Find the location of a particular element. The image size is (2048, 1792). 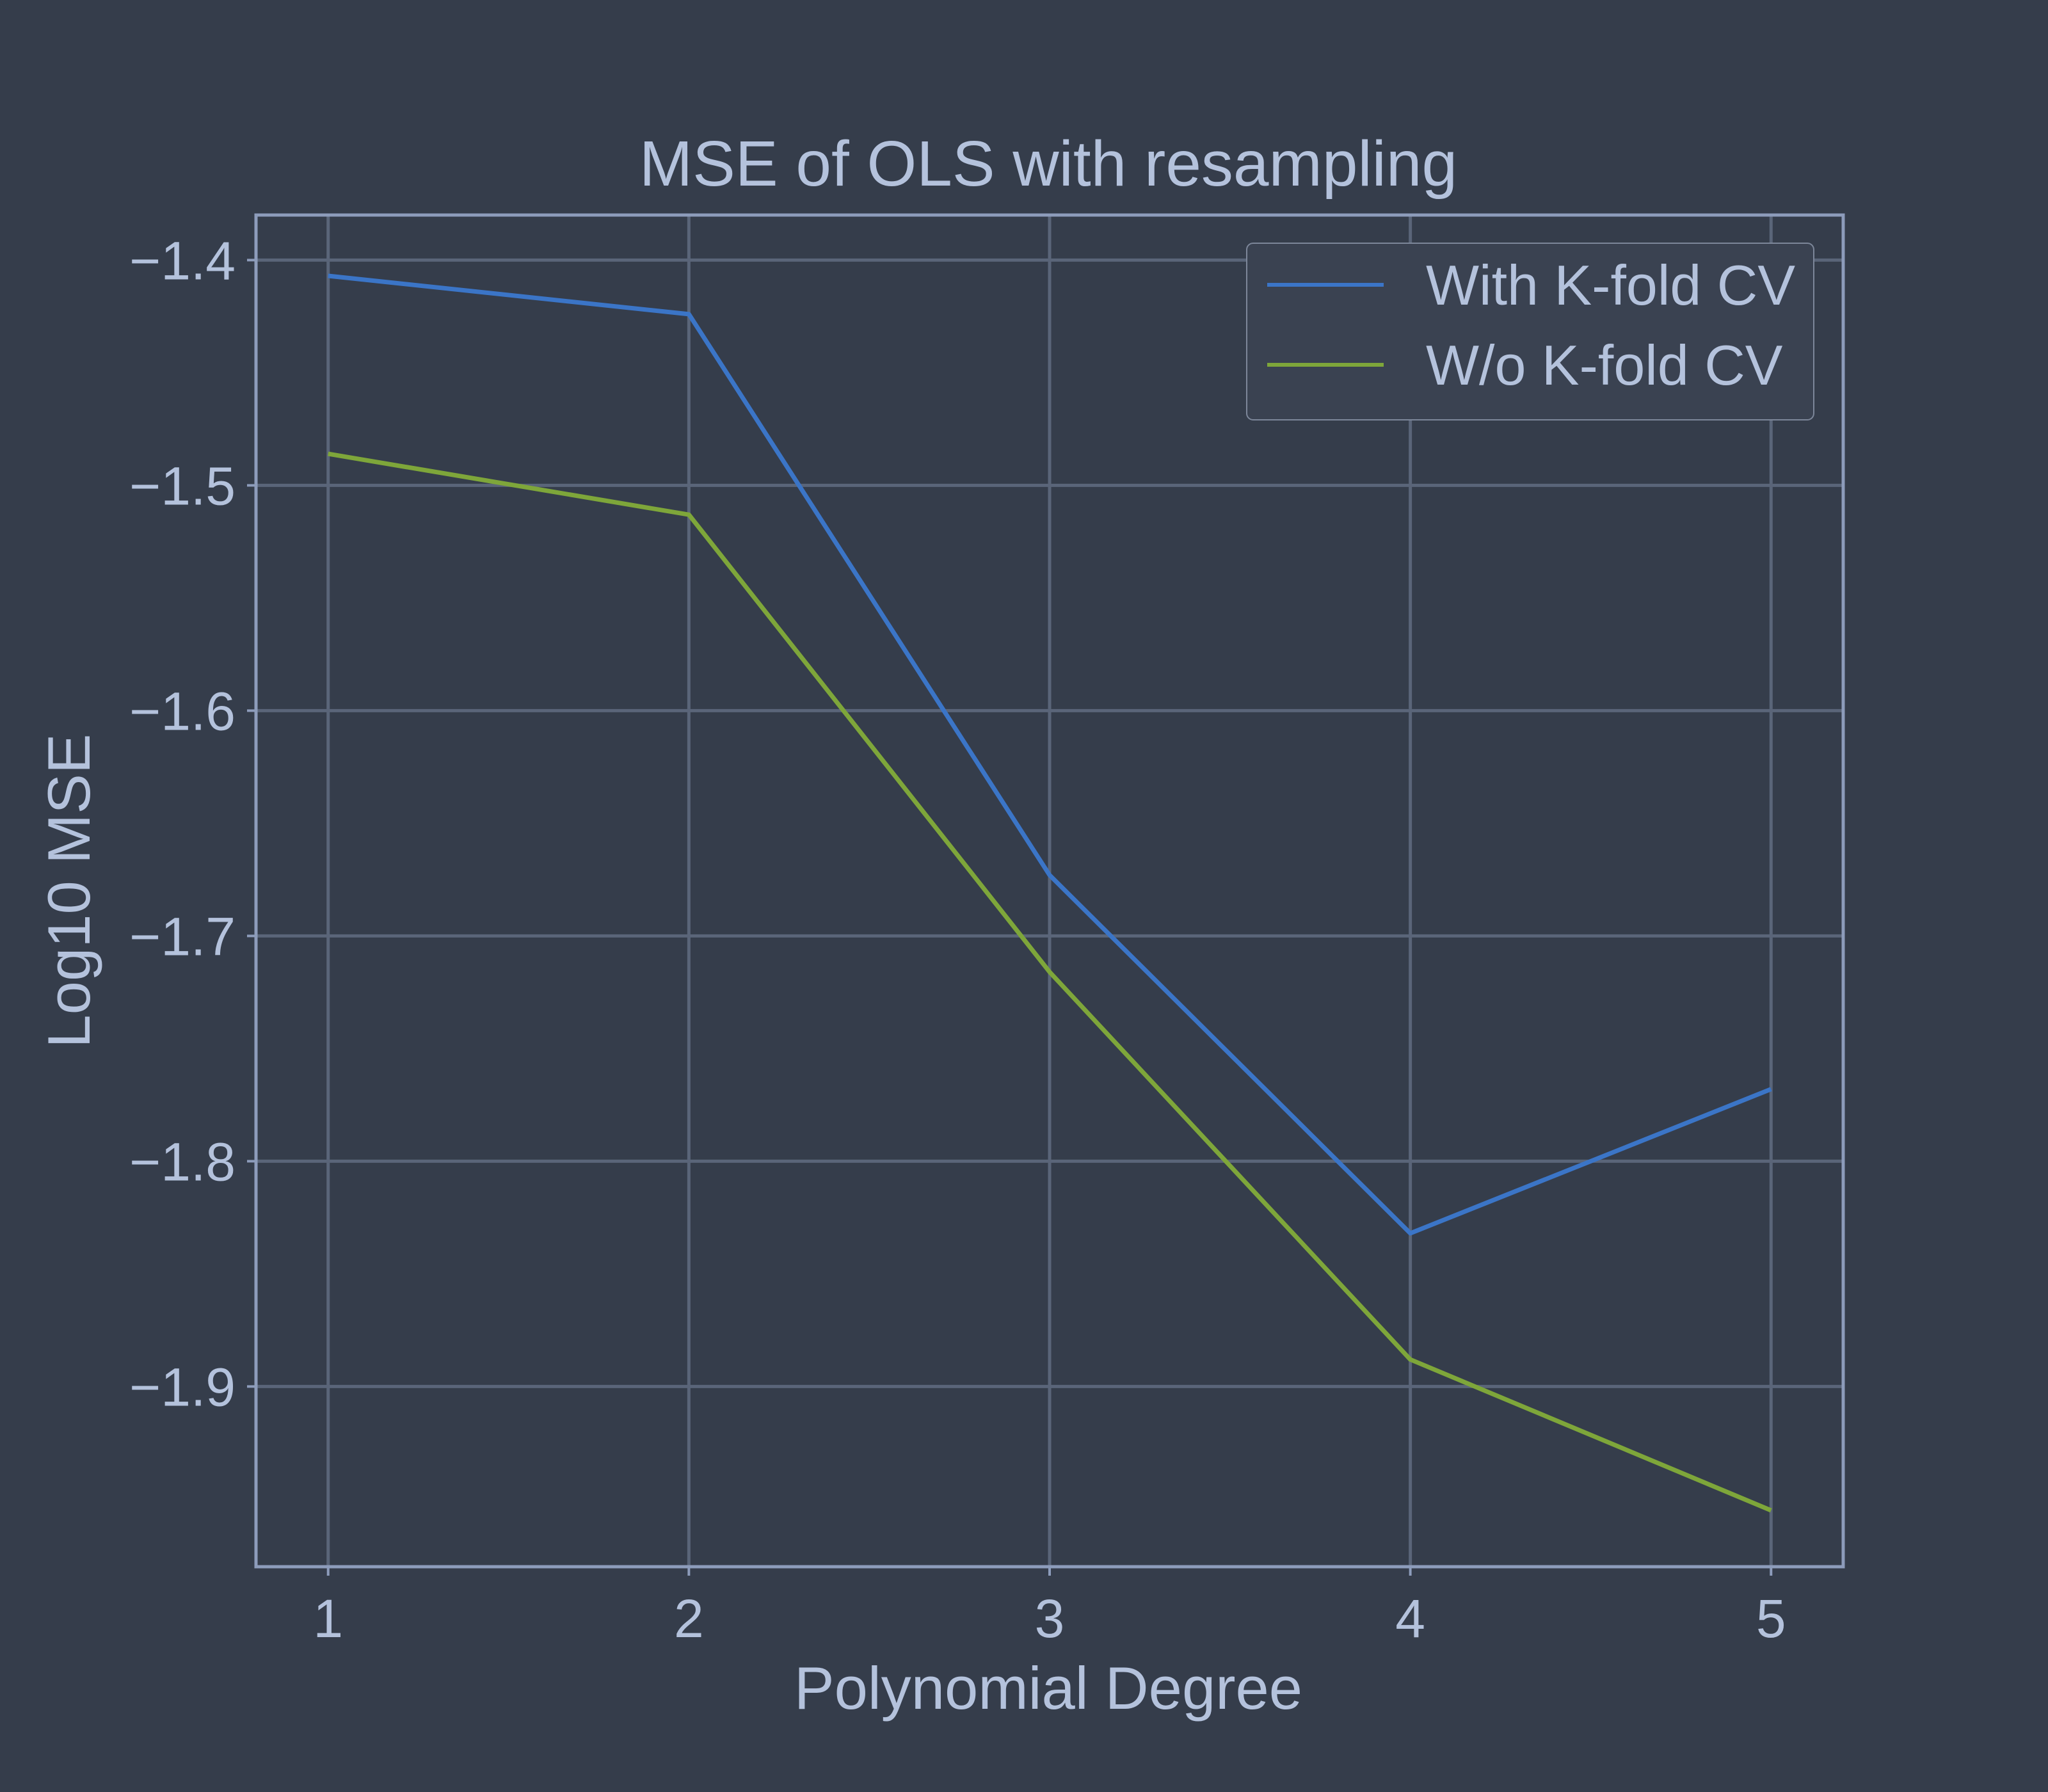

y-tick-label-1: −1.4 is located at coordinates (182, 260).